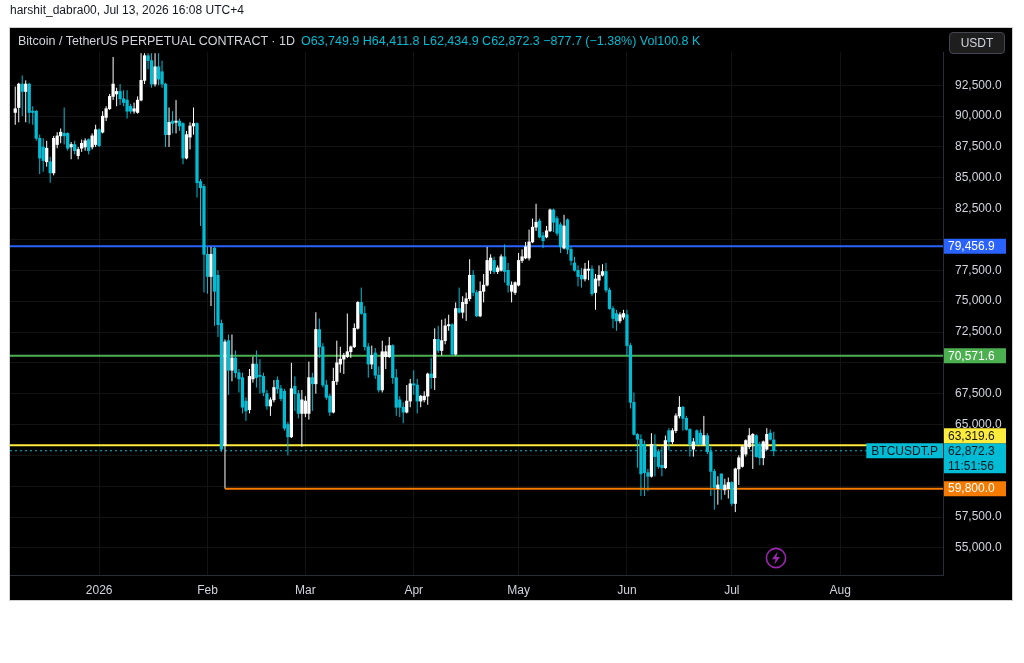 The image size is (1024, 663). Describe the element at coordinates (979, 146) in the screenshot. I see `y-tick-label: 87,500.0` at that location.